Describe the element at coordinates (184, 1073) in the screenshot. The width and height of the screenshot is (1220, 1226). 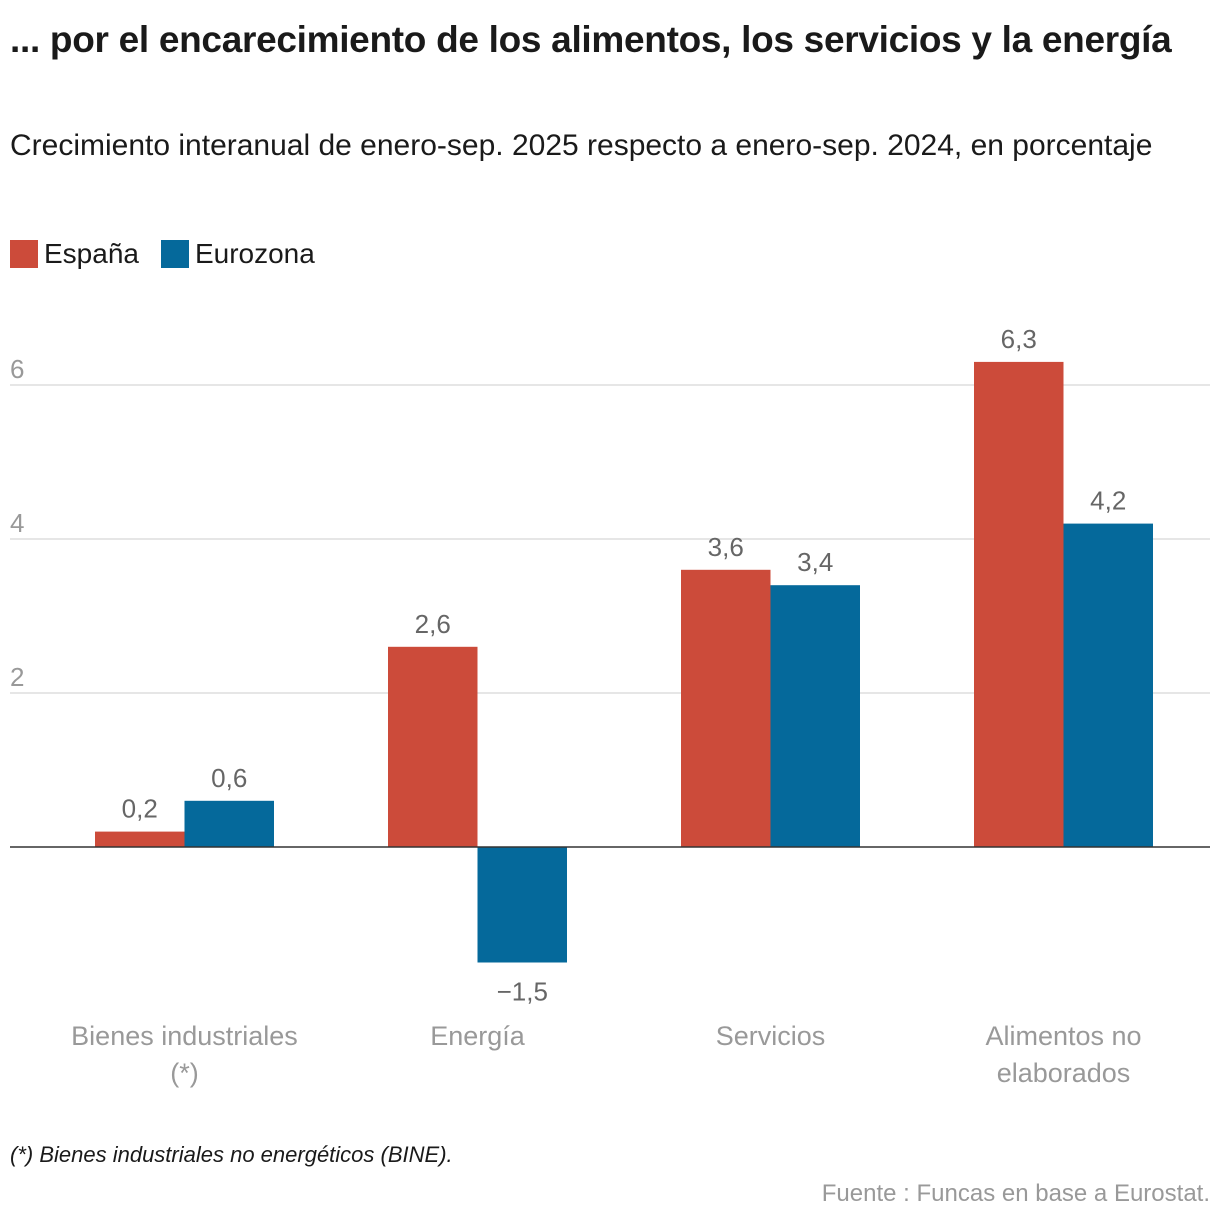
I see `x-tick-label: (*)` at that location.